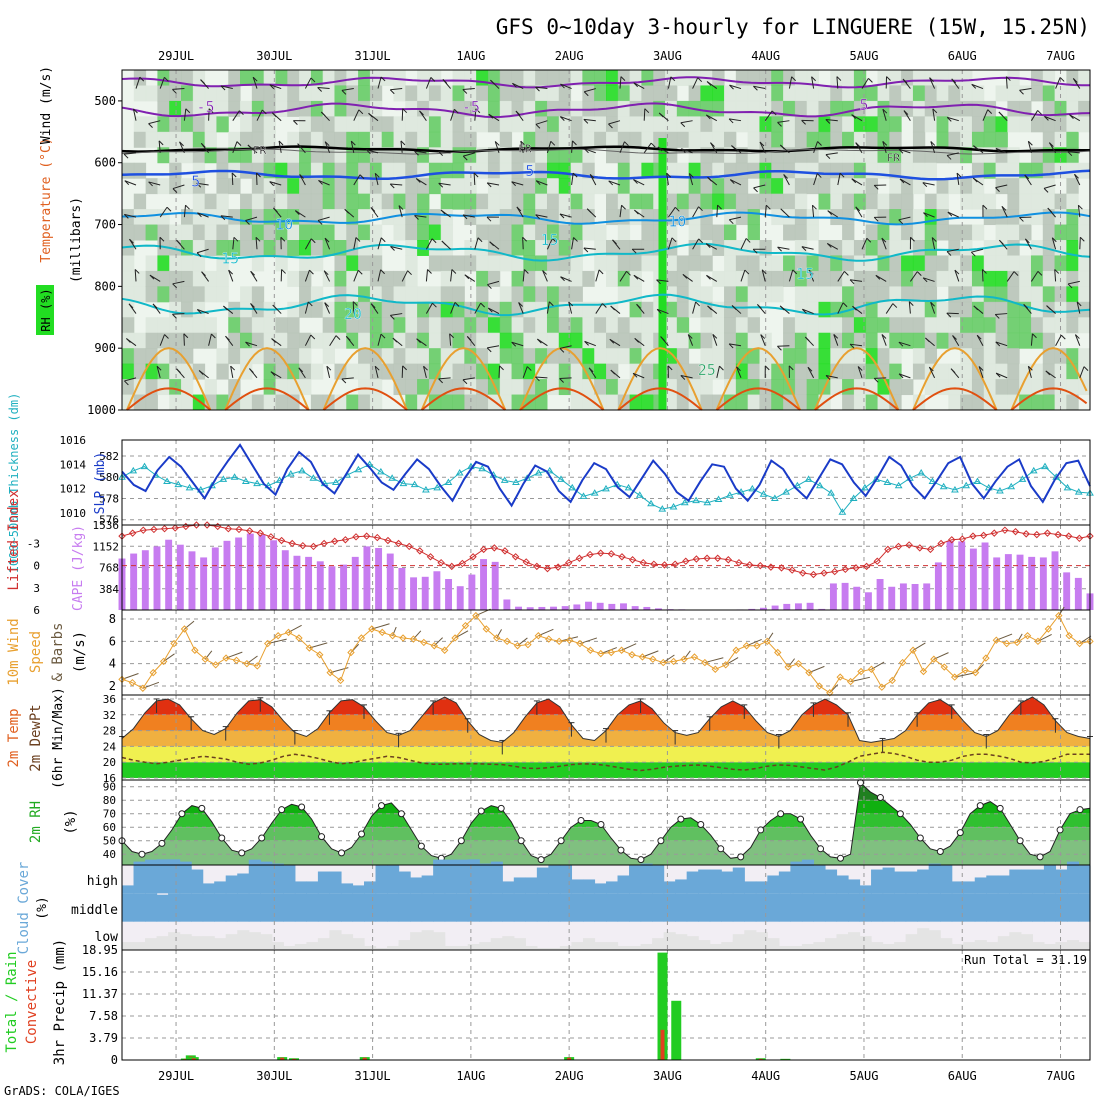 The image size is (1100, 1100). What do you see at coordinates (373, 1076) in the screenshot?
I see `date-label-31jul: 31JUL` at bounding box center [373, 1076].